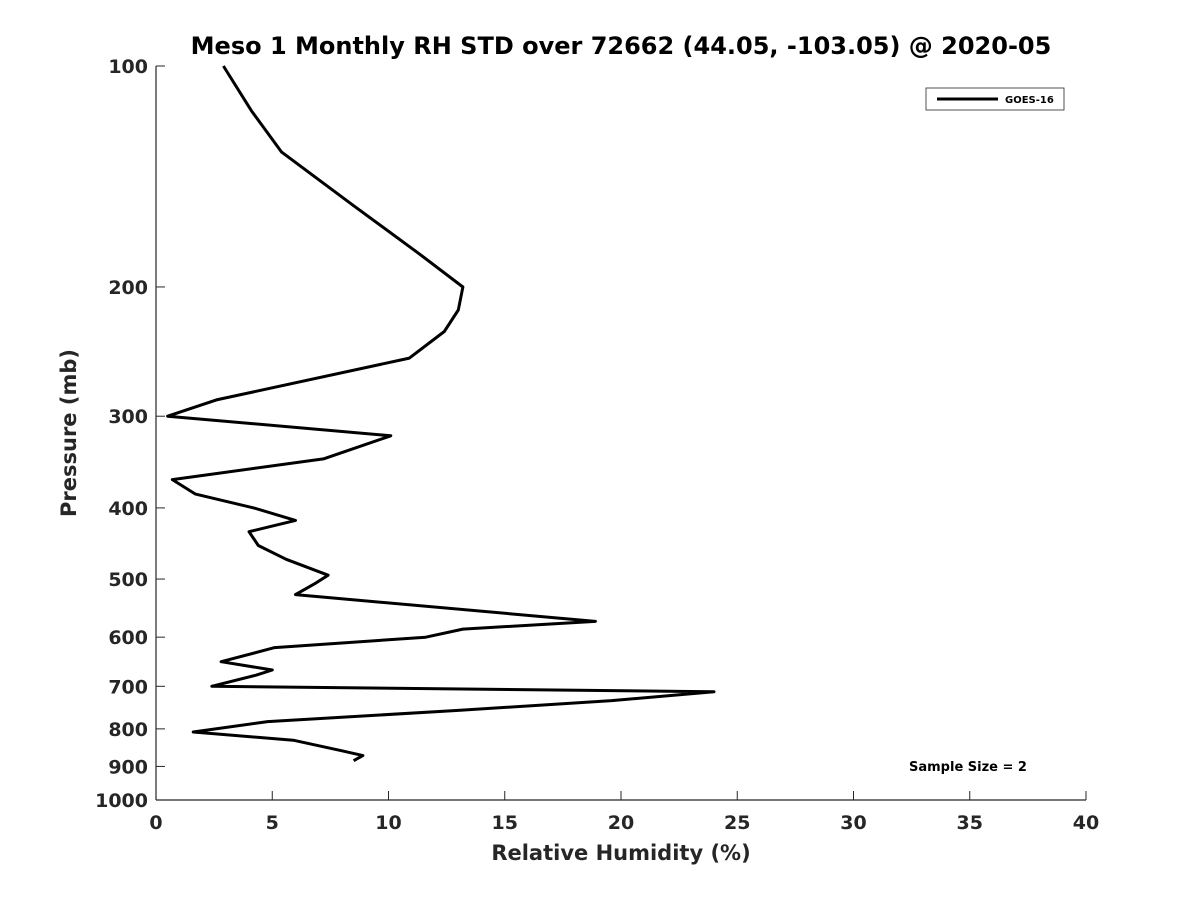  Describe the element at coordinates (620, 853) in the screenshot. I see `x-axis-label: Relative Humidity (%)` at that location.